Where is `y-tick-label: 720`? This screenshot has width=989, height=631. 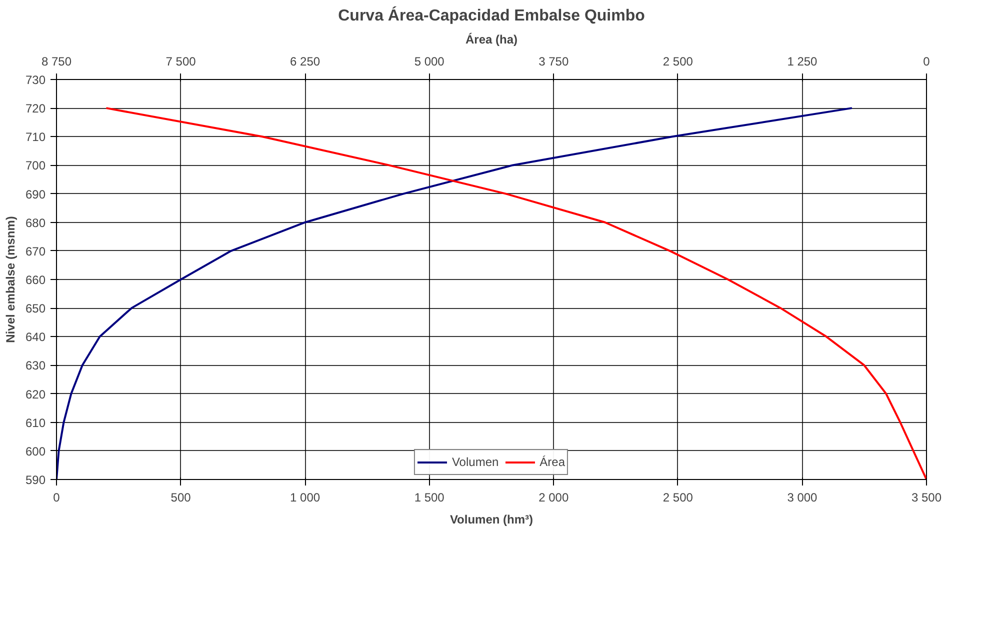 y-tick-label: 720 is located at coordinates (35, 109).